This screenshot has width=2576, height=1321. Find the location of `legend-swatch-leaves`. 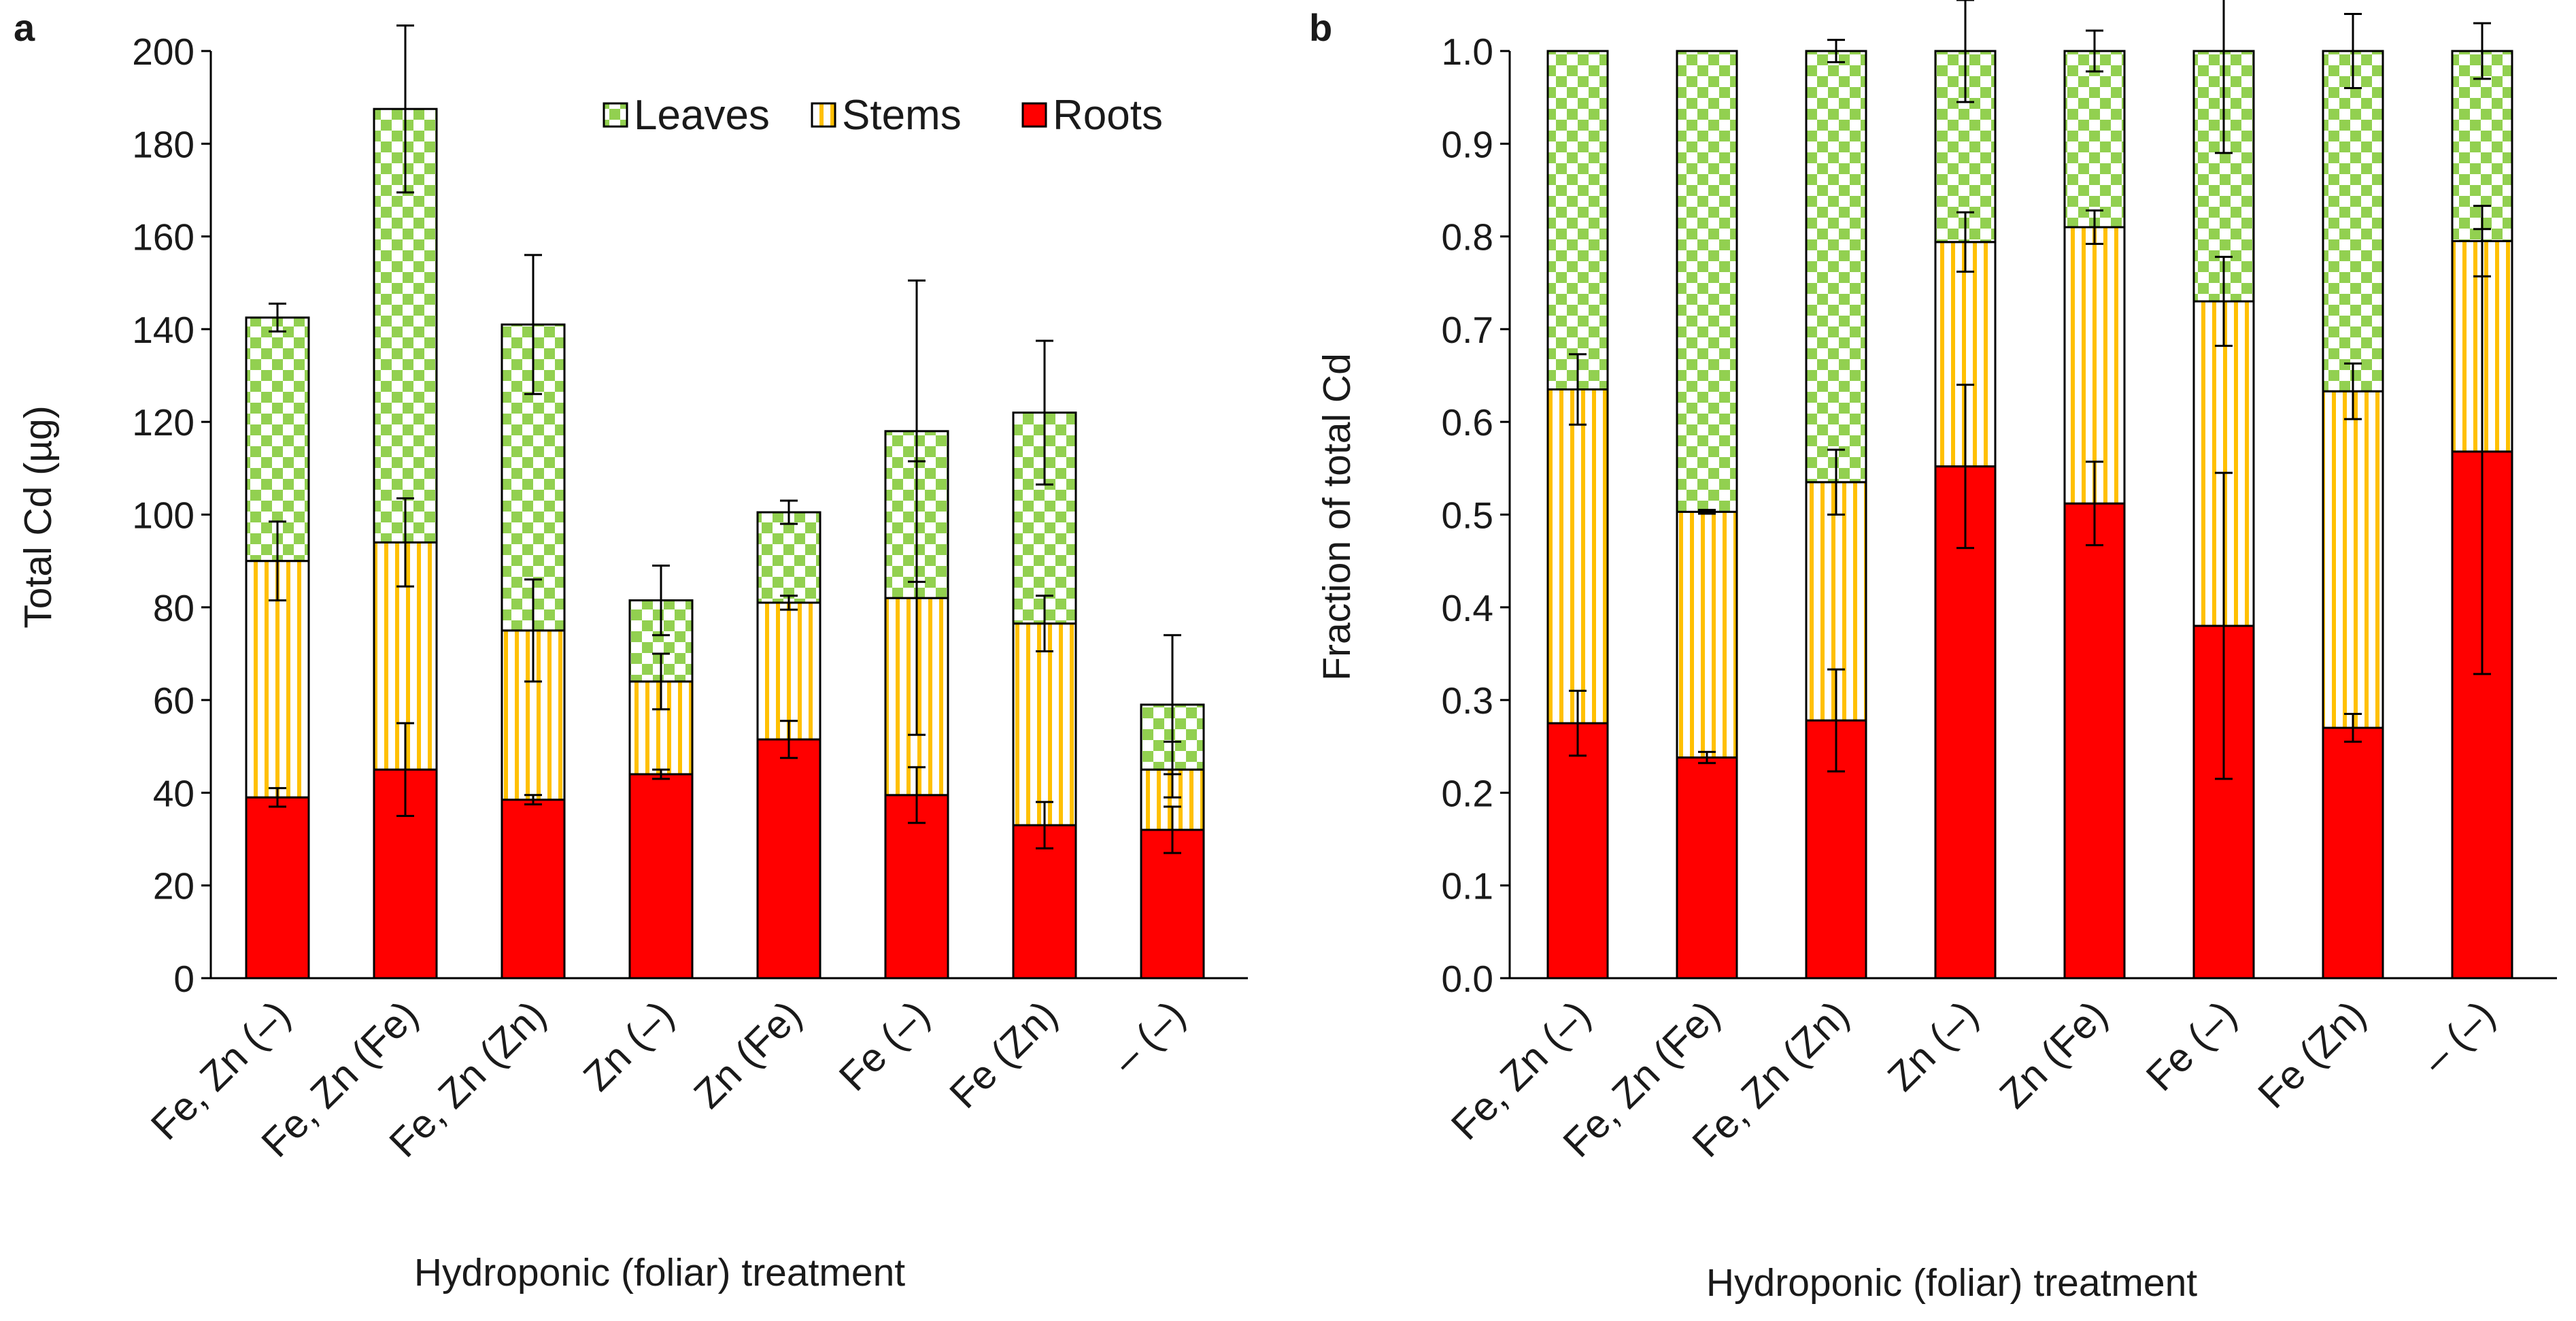

legend-swatch-leaves is located at coordinates (615, 115).